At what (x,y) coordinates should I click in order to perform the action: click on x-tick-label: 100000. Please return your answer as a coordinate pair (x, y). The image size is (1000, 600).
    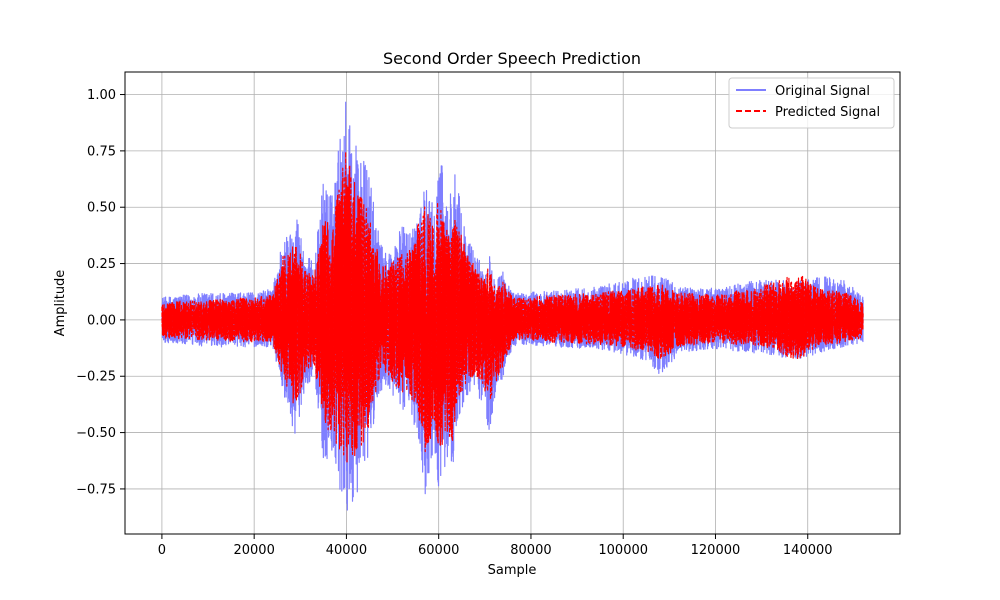
    Looking at the image, I should click on (623, 550).